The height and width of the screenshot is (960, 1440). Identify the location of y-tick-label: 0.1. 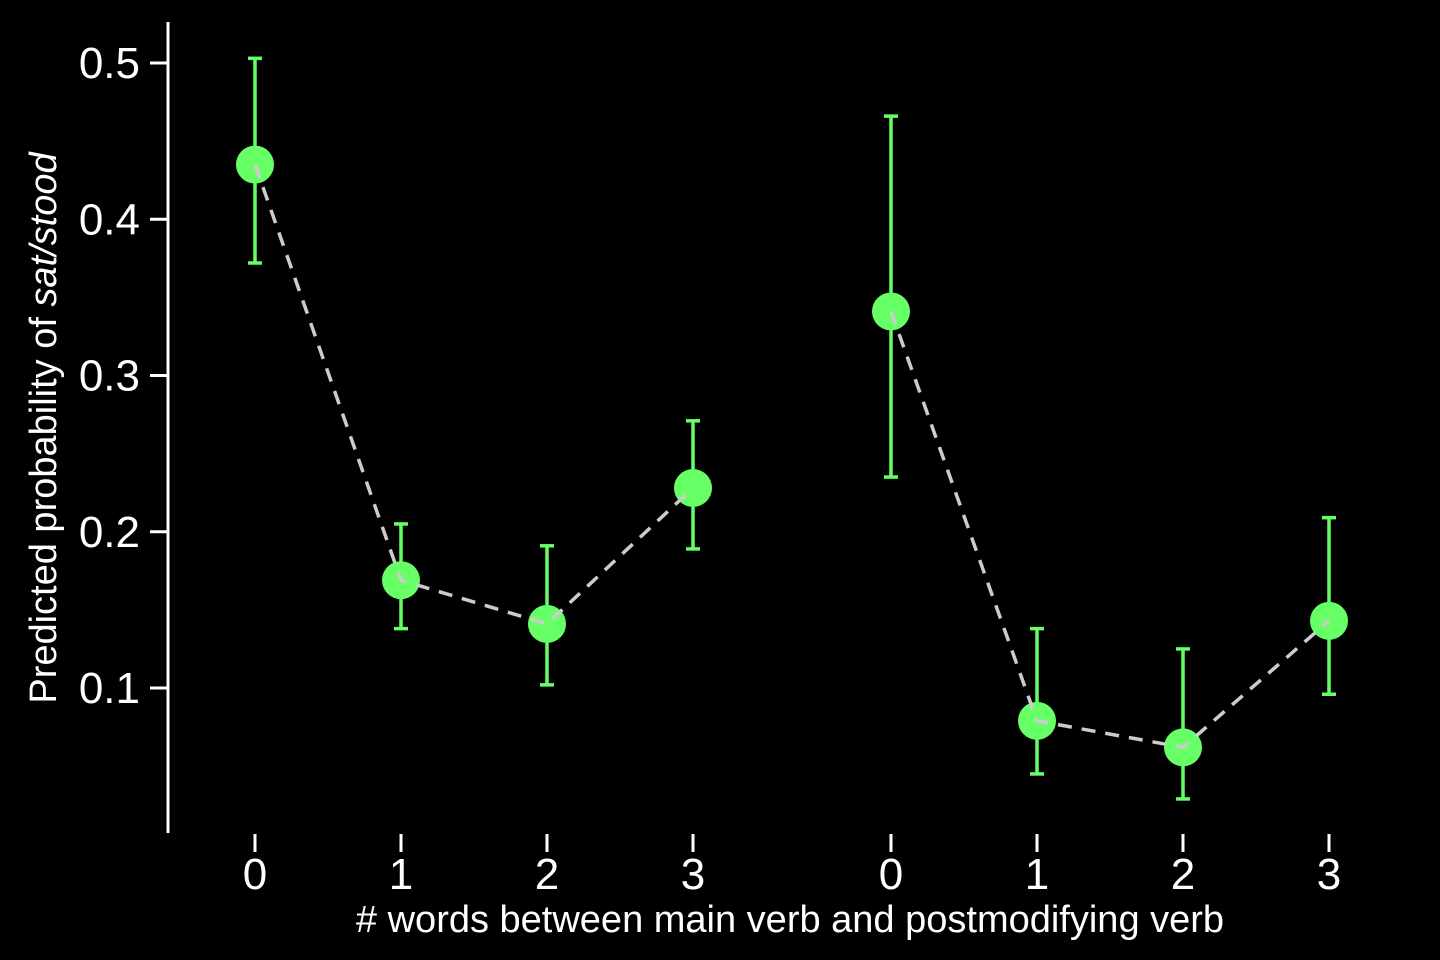
(109, 688).